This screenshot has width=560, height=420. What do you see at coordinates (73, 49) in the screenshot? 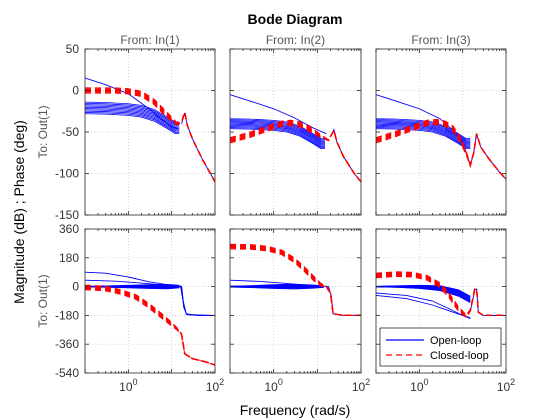
I see `y-tick-label: 50` at bounding box center [73, 49].